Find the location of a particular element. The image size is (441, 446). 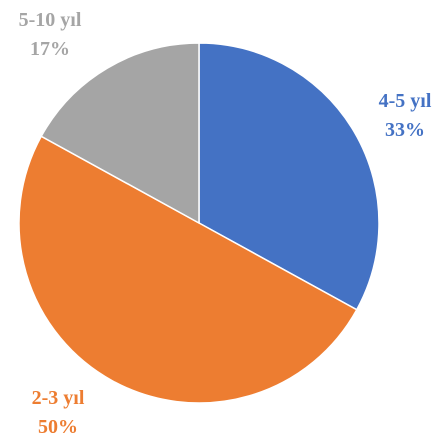

slice-category-label: 4-5 yıl is located at coordinates (405, 101).